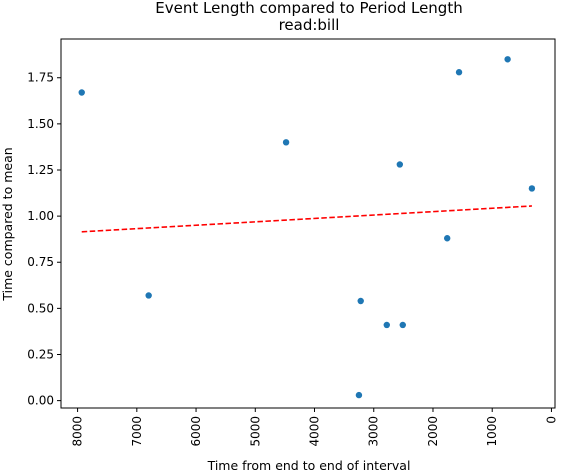 The height and width of the screenshot is (474, 563). Describe the element at coordinates (433, 431) in the screenshot. I see `x-tick-label: 2000` at that location.